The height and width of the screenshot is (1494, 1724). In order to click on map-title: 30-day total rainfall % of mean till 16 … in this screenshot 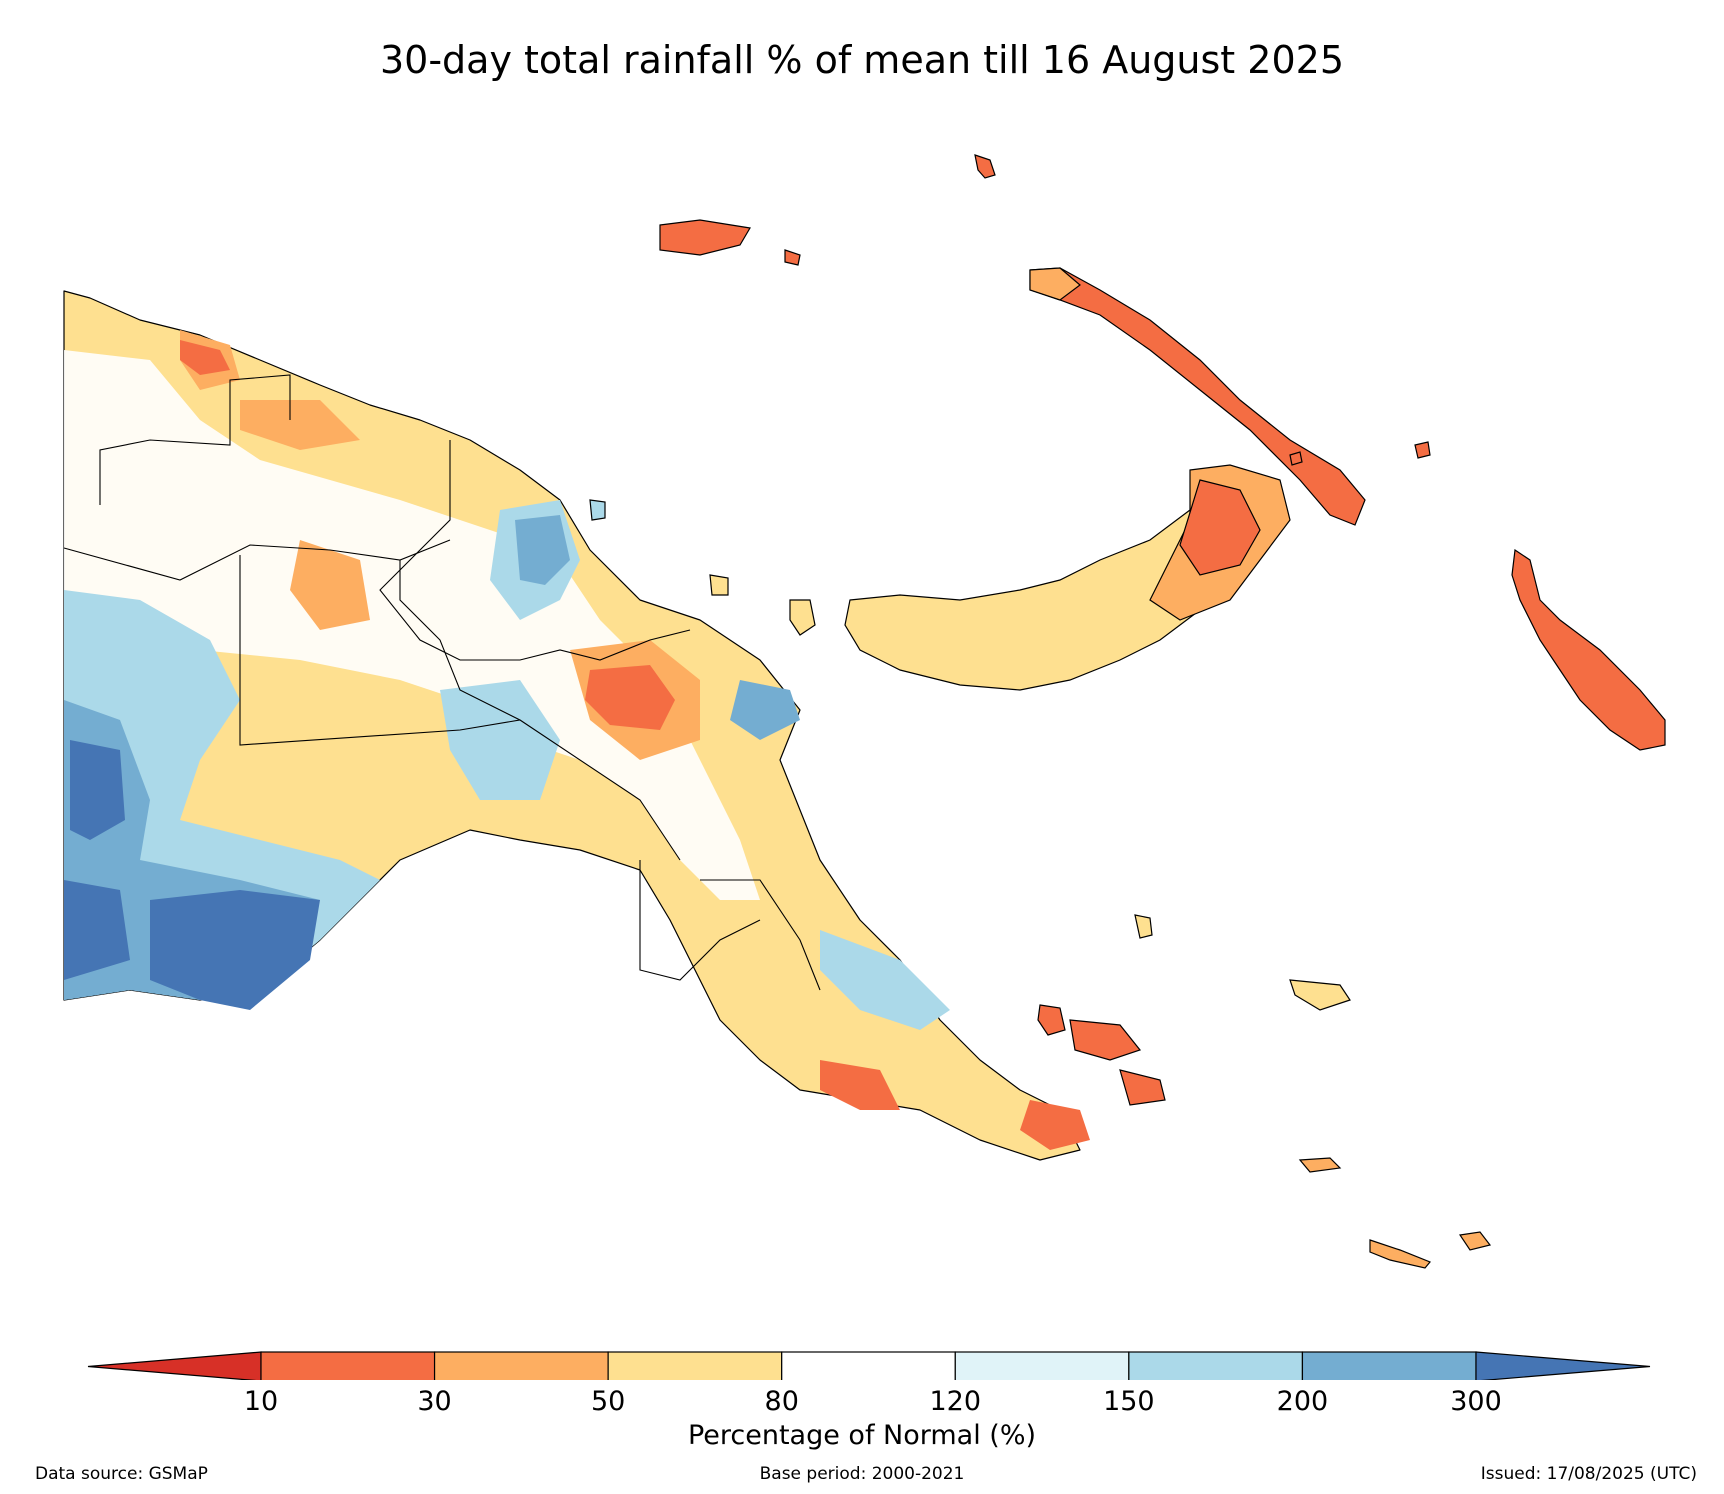, I will do `click(861, 60)`.